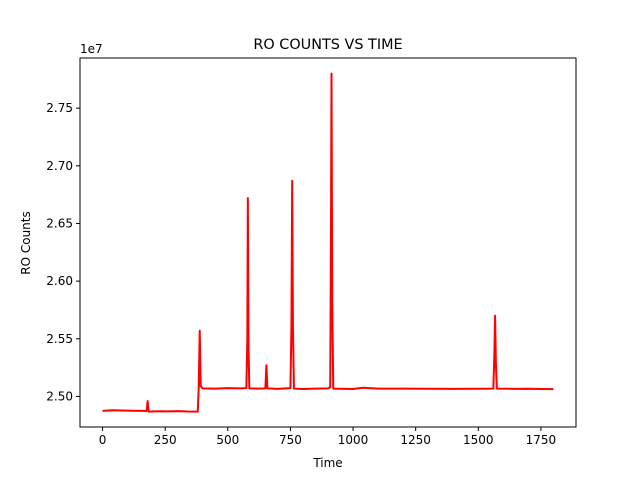 The image size is (640, 480). I want to click on y-tick-label: 2.60, so click(59, 281).